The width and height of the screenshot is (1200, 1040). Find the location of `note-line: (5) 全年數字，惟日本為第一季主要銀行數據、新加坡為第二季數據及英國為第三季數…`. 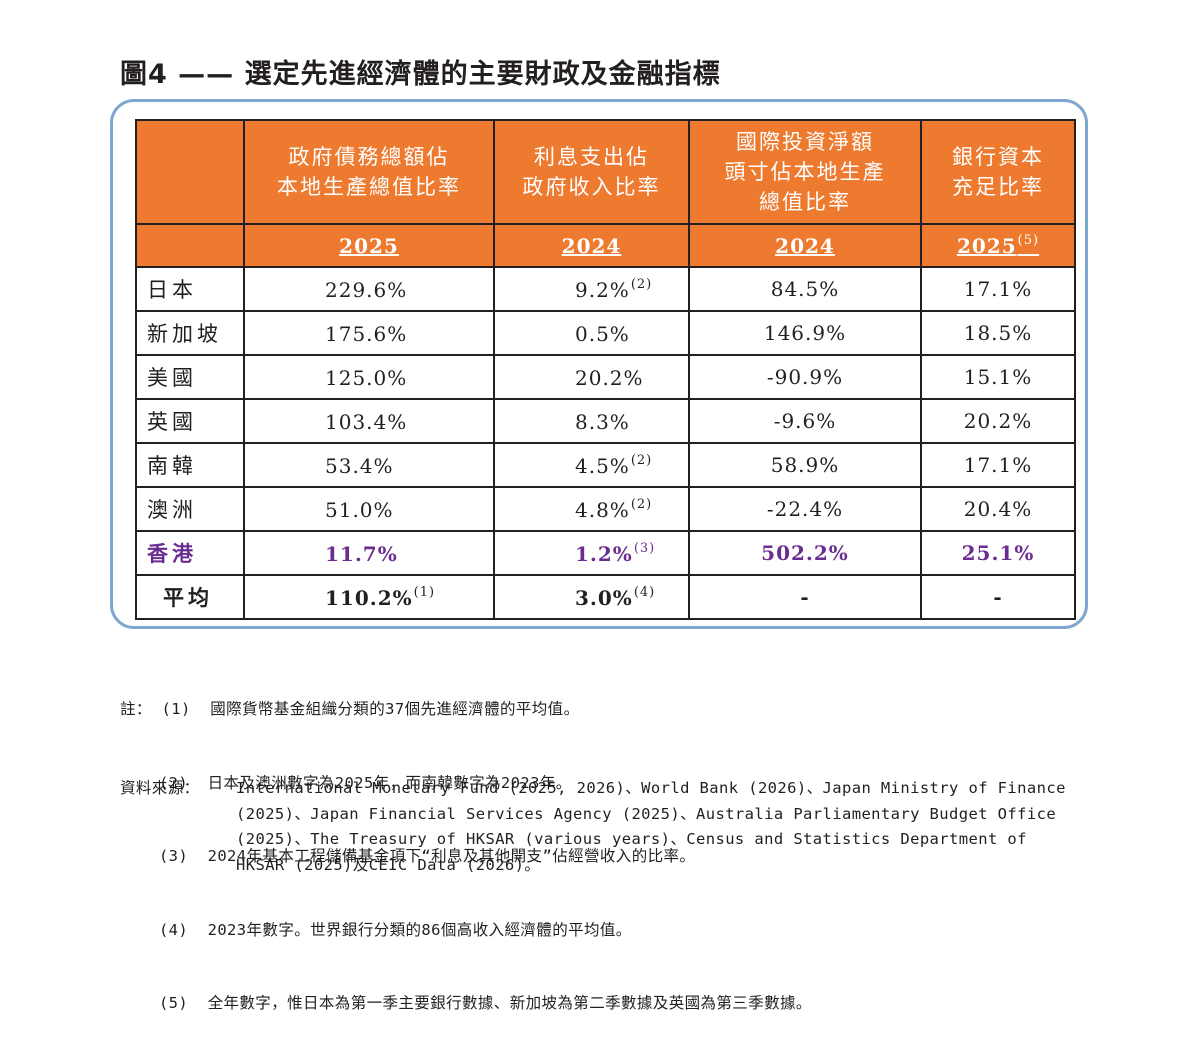

note-line: (5) 全年數字，惟日本為第一季主要銀行數據、新加坡為第二季數據及英國為第三季數… is located at coordinates (485, 1003).